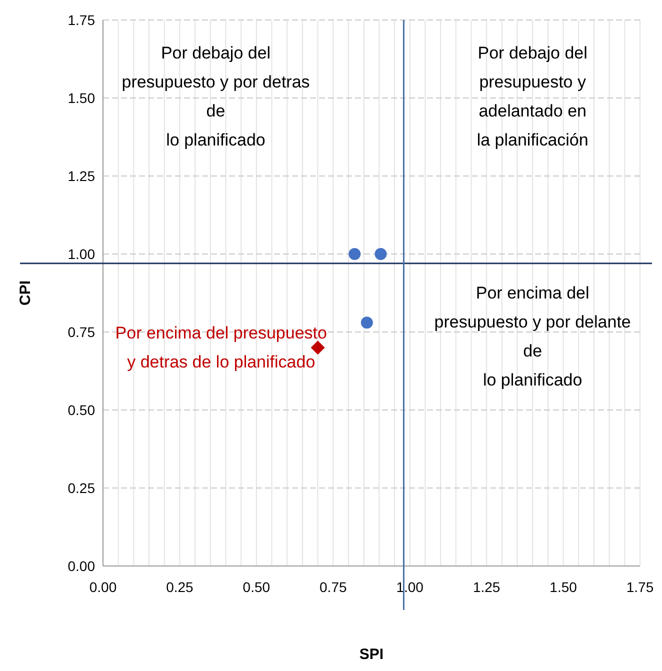 This screenshot has width=662, height=671. Describe the element at coordinates (82, 176) in the screenshot. I see `y-tick-label: 1.25` at that location.